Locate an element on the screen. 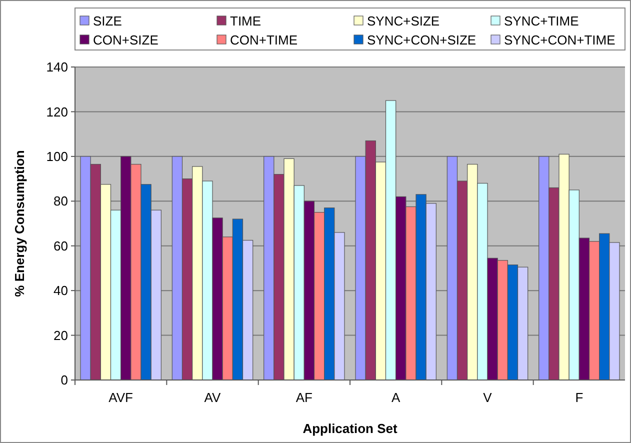 The height and width of the screenshot is (443, 631). legend-label: SYNC+SIZE is located at coordinates (403, 21).